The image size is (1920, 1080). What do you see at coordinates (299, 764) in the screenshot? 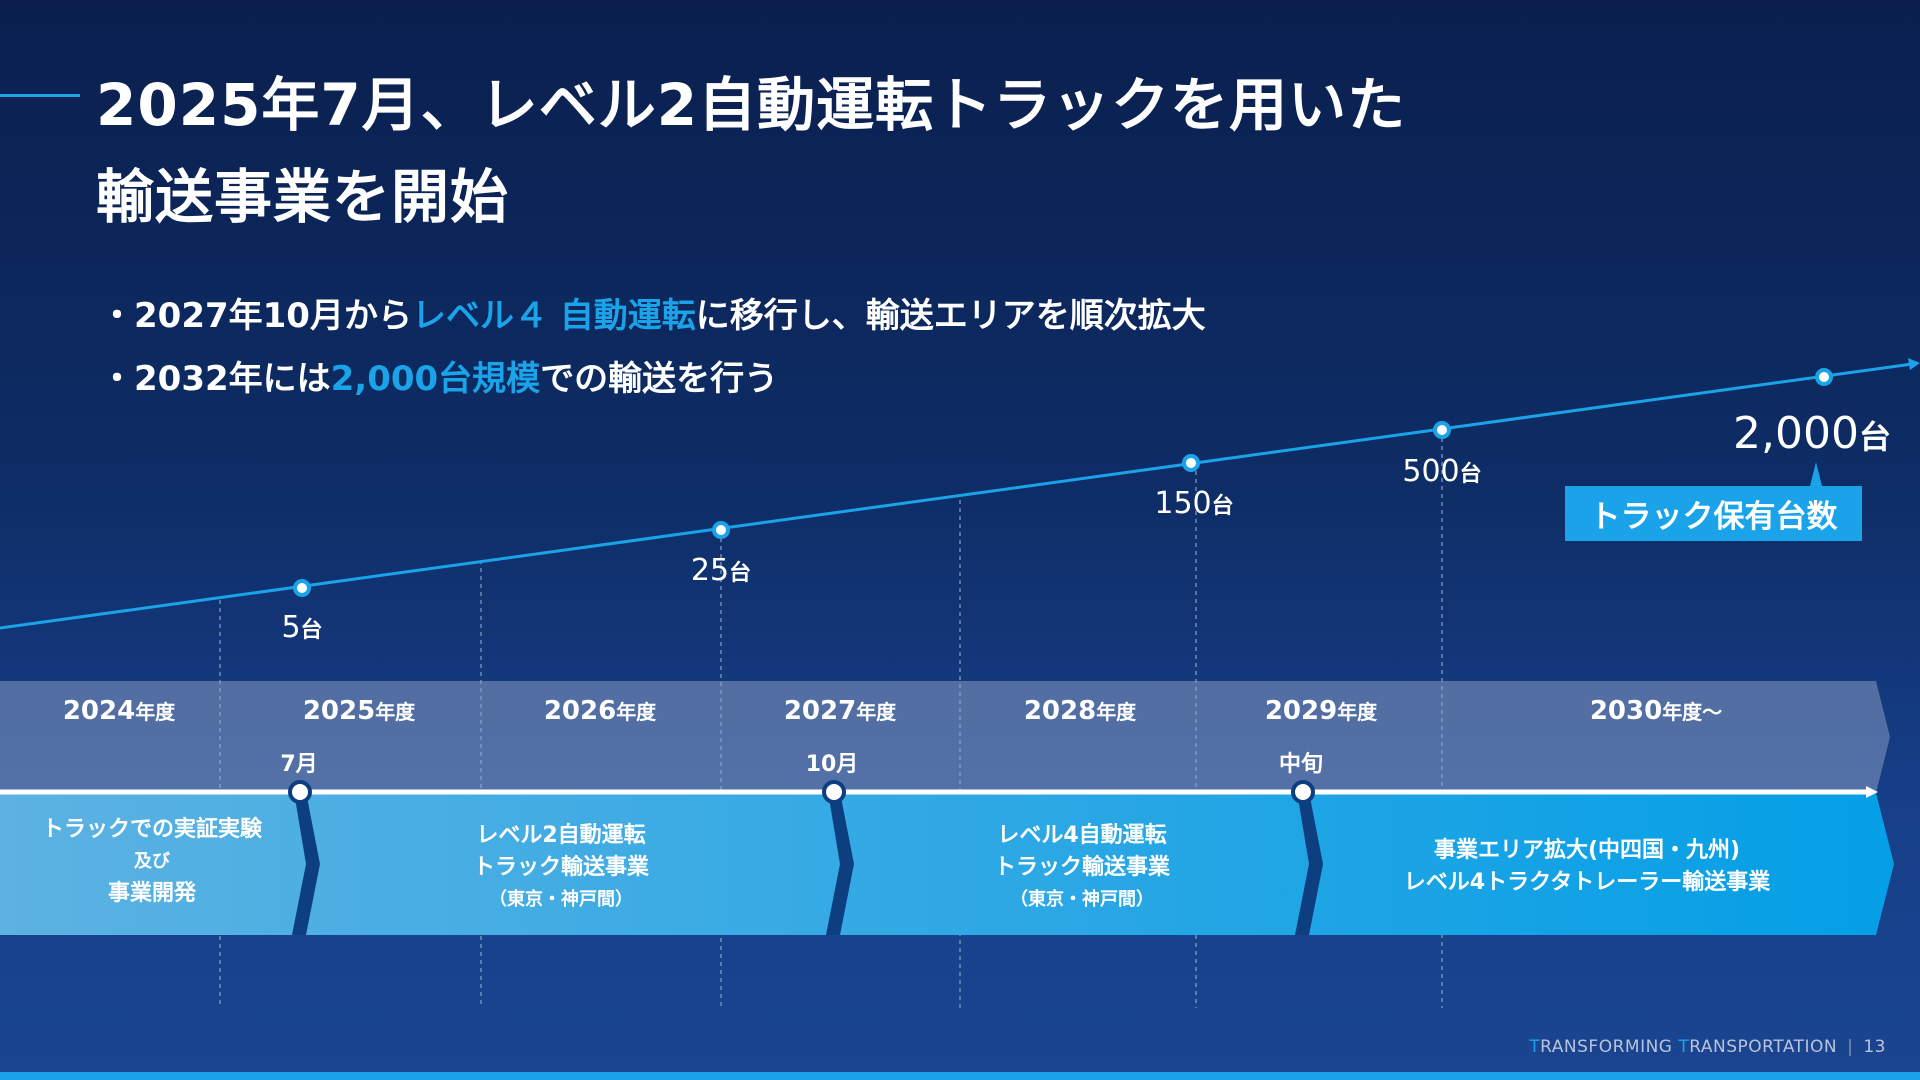
I see `milestone-label-jul: 7月` at bounding box center [299, 764].